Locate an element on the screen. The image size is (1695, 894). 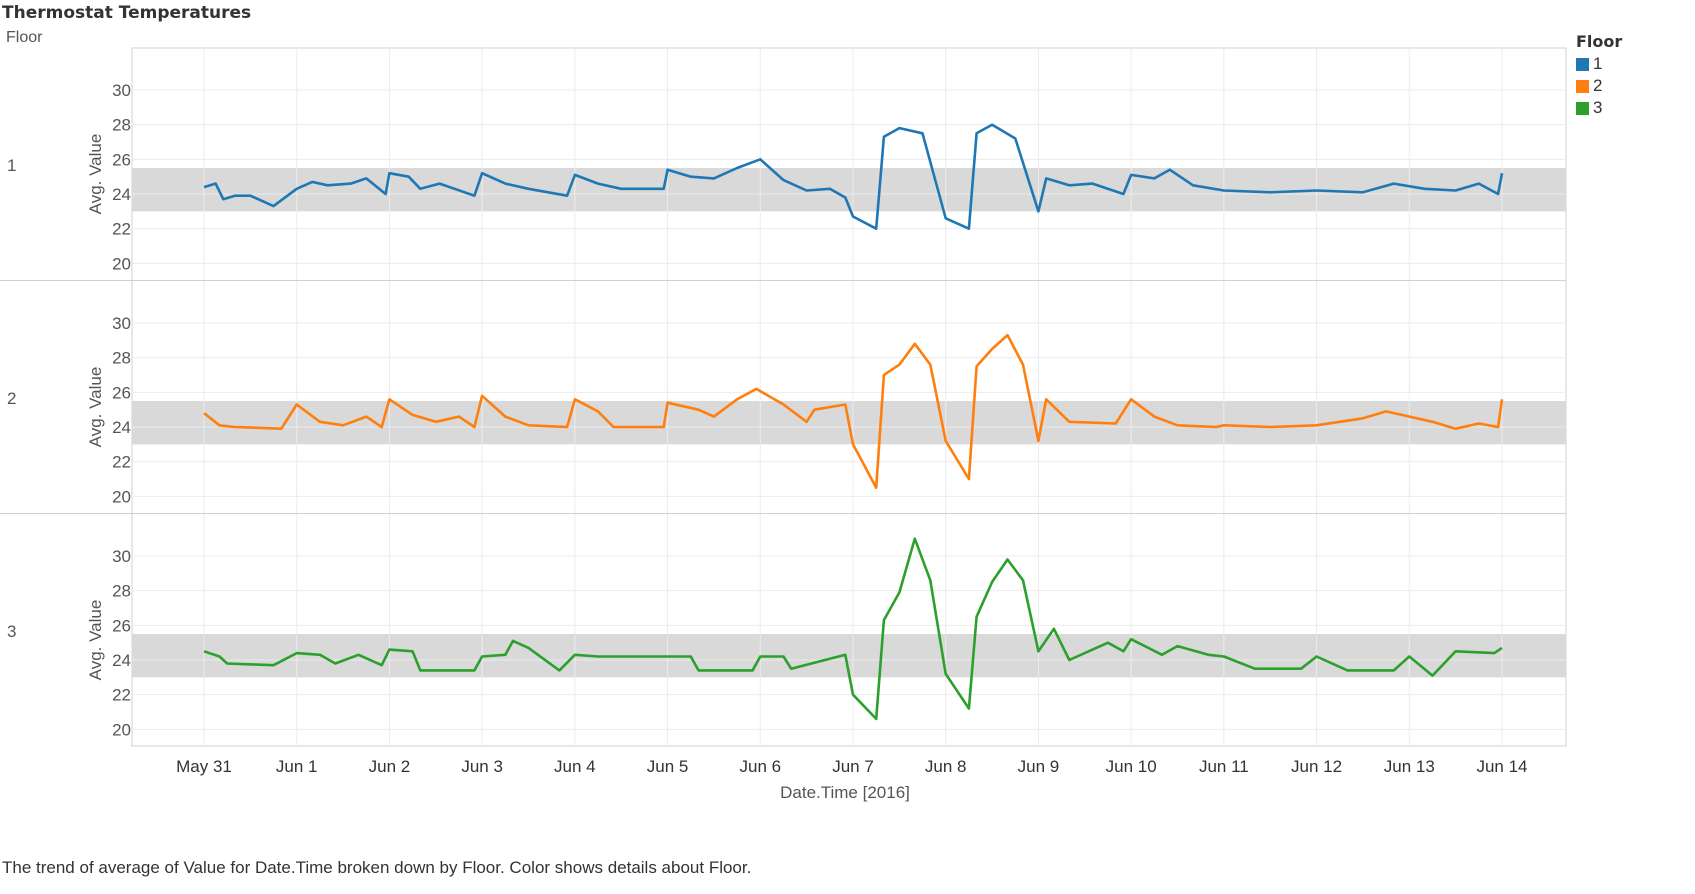
x-tick-label: Jun 9 is located at coordinates (1039, 766).